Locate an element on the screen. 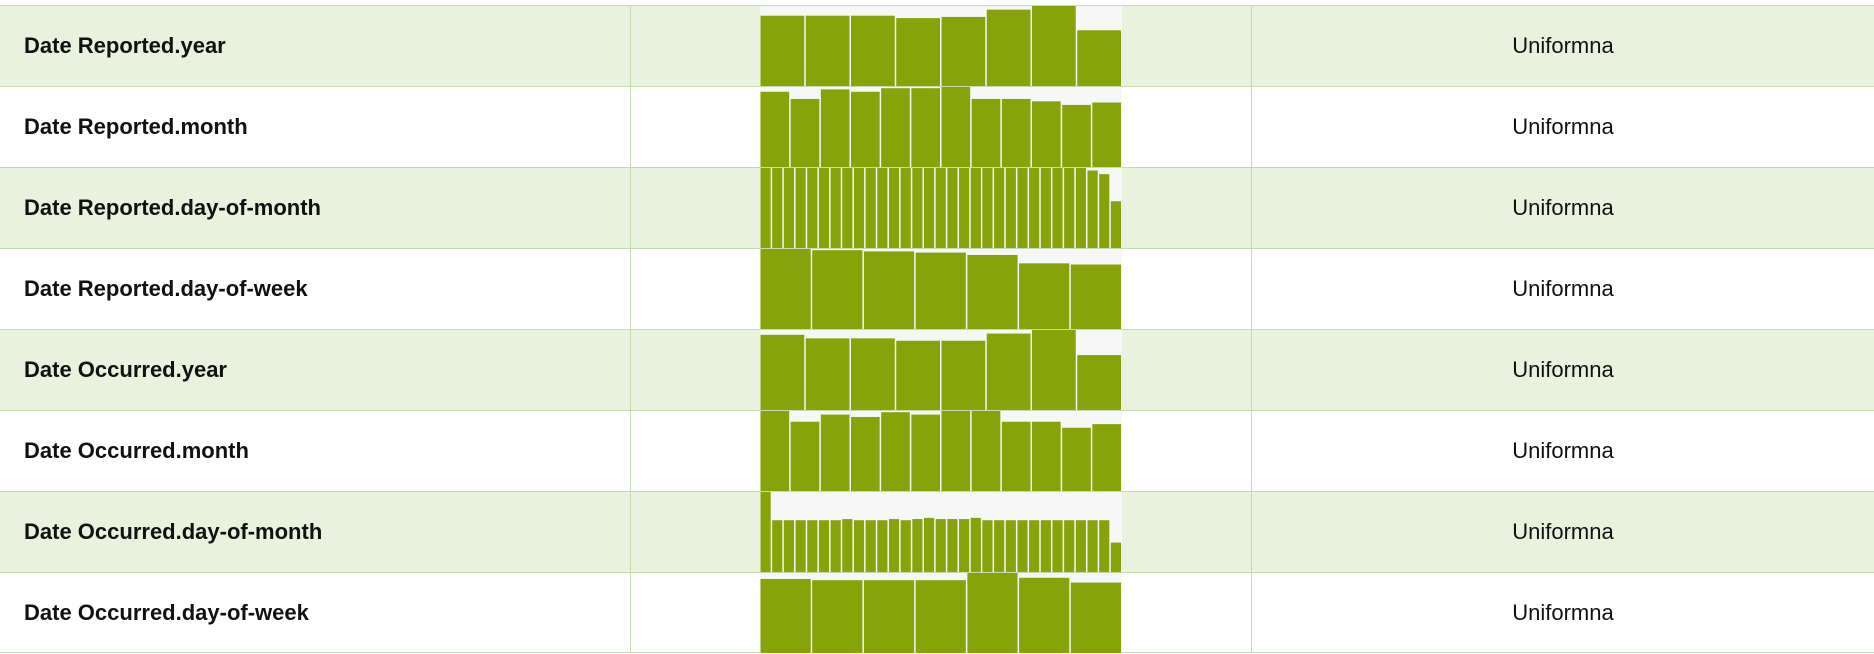 The image size is (1874, 654). table-row: Date Occurred.day-of-month Uniformna is located at coordinates (937, 531).